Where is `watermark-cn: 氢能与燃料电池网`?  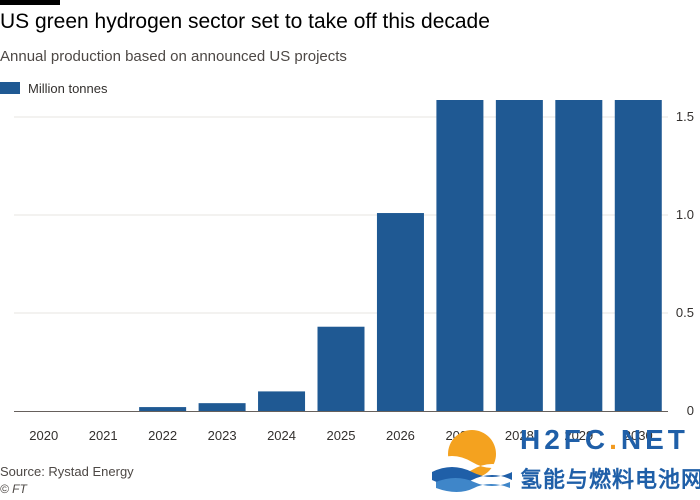
watermark-cn: 氢能与燃料电池网 is located at coordinates (610, 479).